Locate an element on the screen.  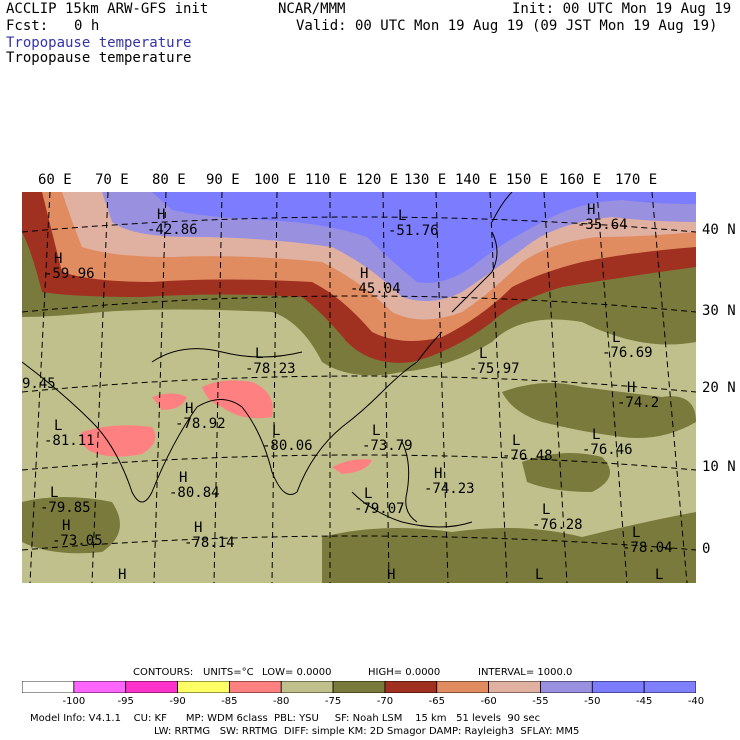
longitude-label: 130 E is located at coordinates (425, 180).